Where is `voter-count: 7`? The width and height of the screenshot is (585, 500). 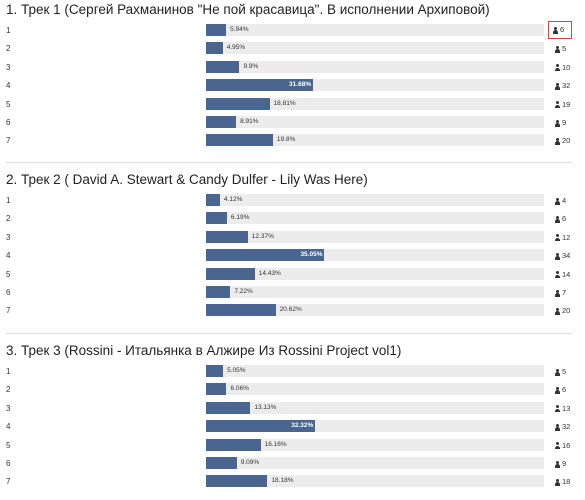 voter-count: 7 is located at coordinates (564, 293).